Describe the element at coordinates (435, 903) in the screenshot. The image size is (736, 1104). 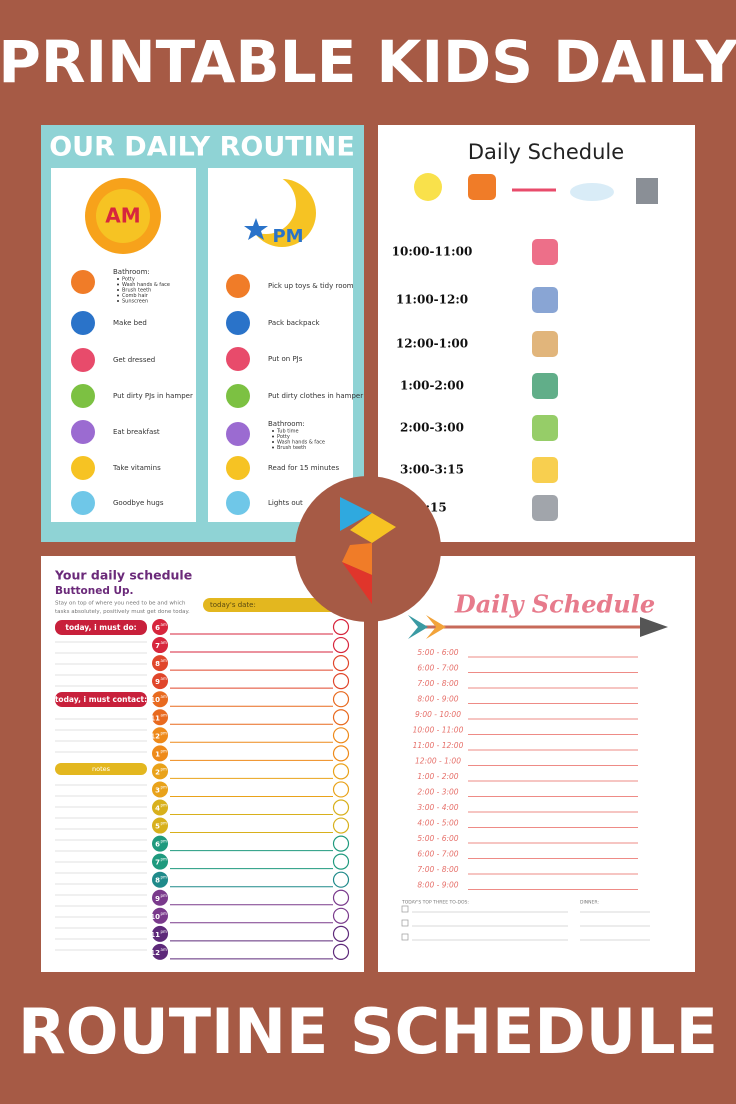
I see `top-three: TODAY'S TOP THREE TO-DOS:` at that location.